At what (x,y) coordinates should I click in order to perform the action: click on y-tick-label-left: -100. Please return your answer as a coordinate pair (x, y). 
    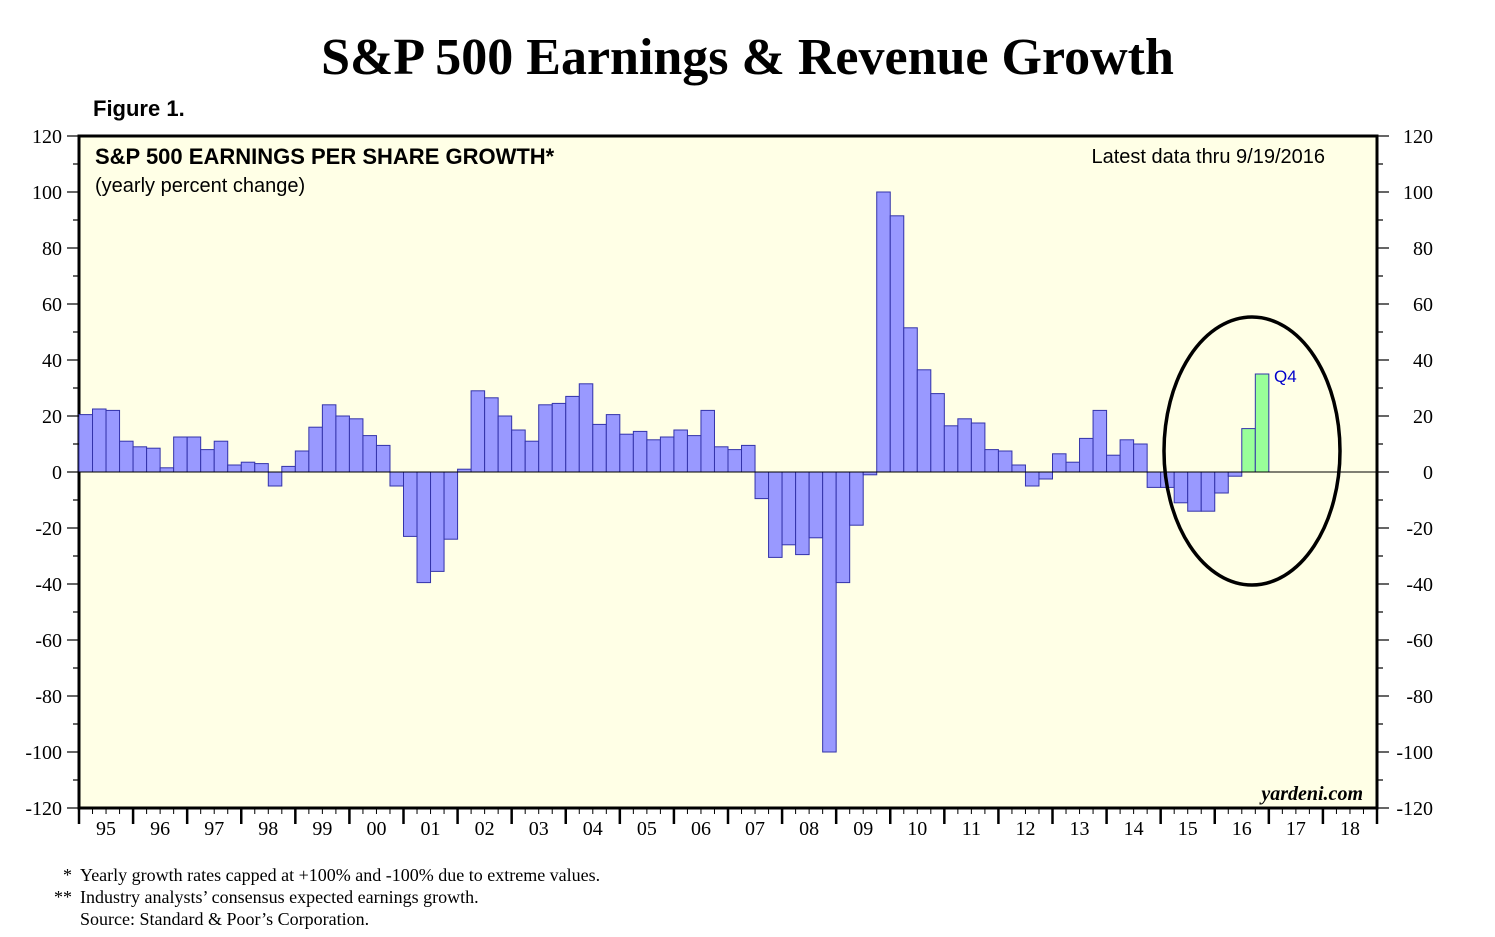
    Looking at the image, I should click on (43, 753).